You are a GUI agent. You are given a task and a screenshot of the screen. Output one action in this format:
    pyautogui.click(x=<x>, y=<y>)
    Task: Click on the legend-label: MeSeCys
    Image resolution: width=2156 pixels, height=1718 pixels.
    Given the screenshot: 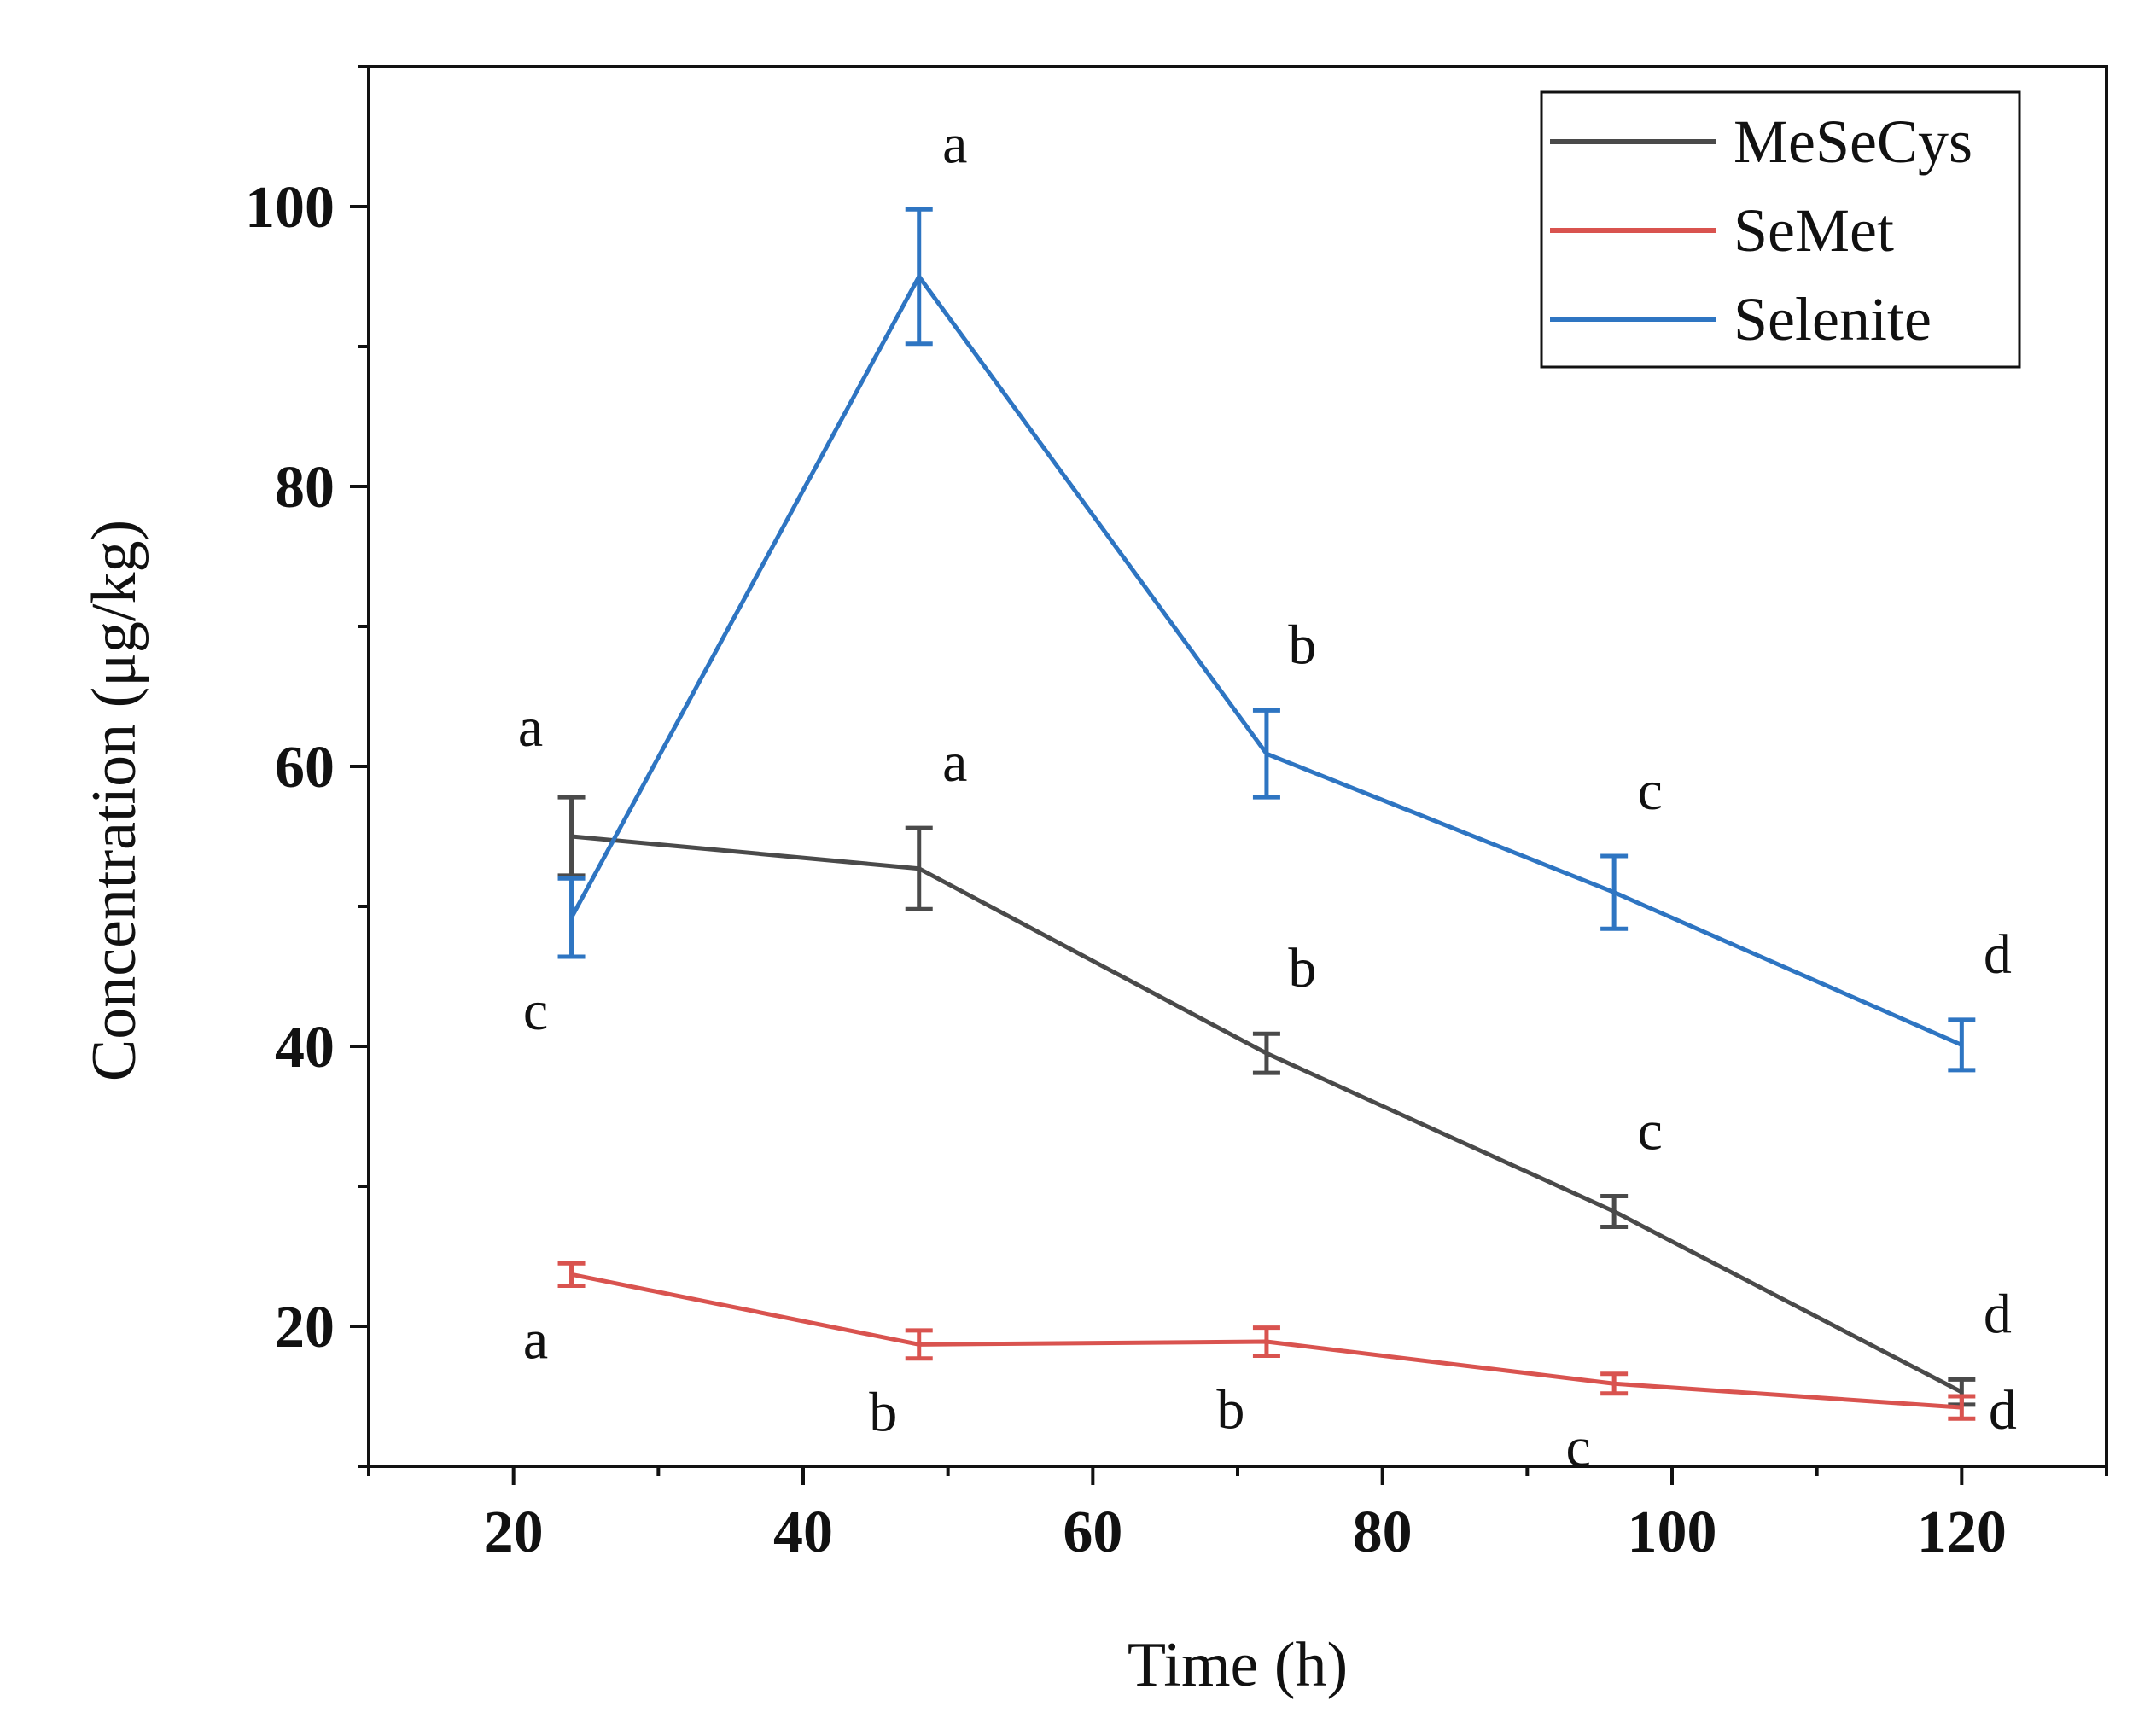 What is the action you would take?
    pyautogui.click(x=1853, y=142)
    